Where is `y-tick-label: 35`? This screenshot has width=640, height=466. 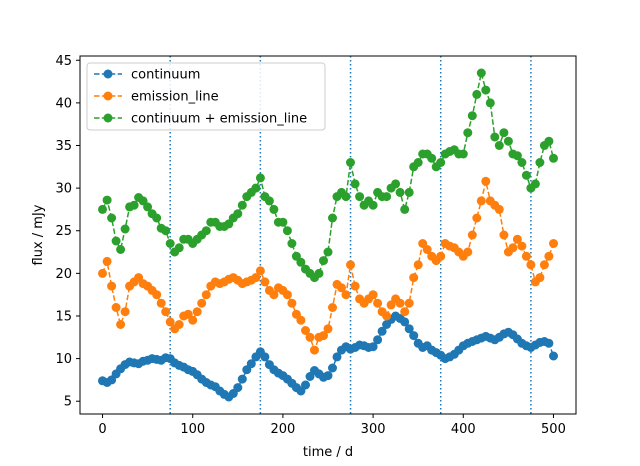
y-tick-label: 35 is located at coordinates (63, 146).